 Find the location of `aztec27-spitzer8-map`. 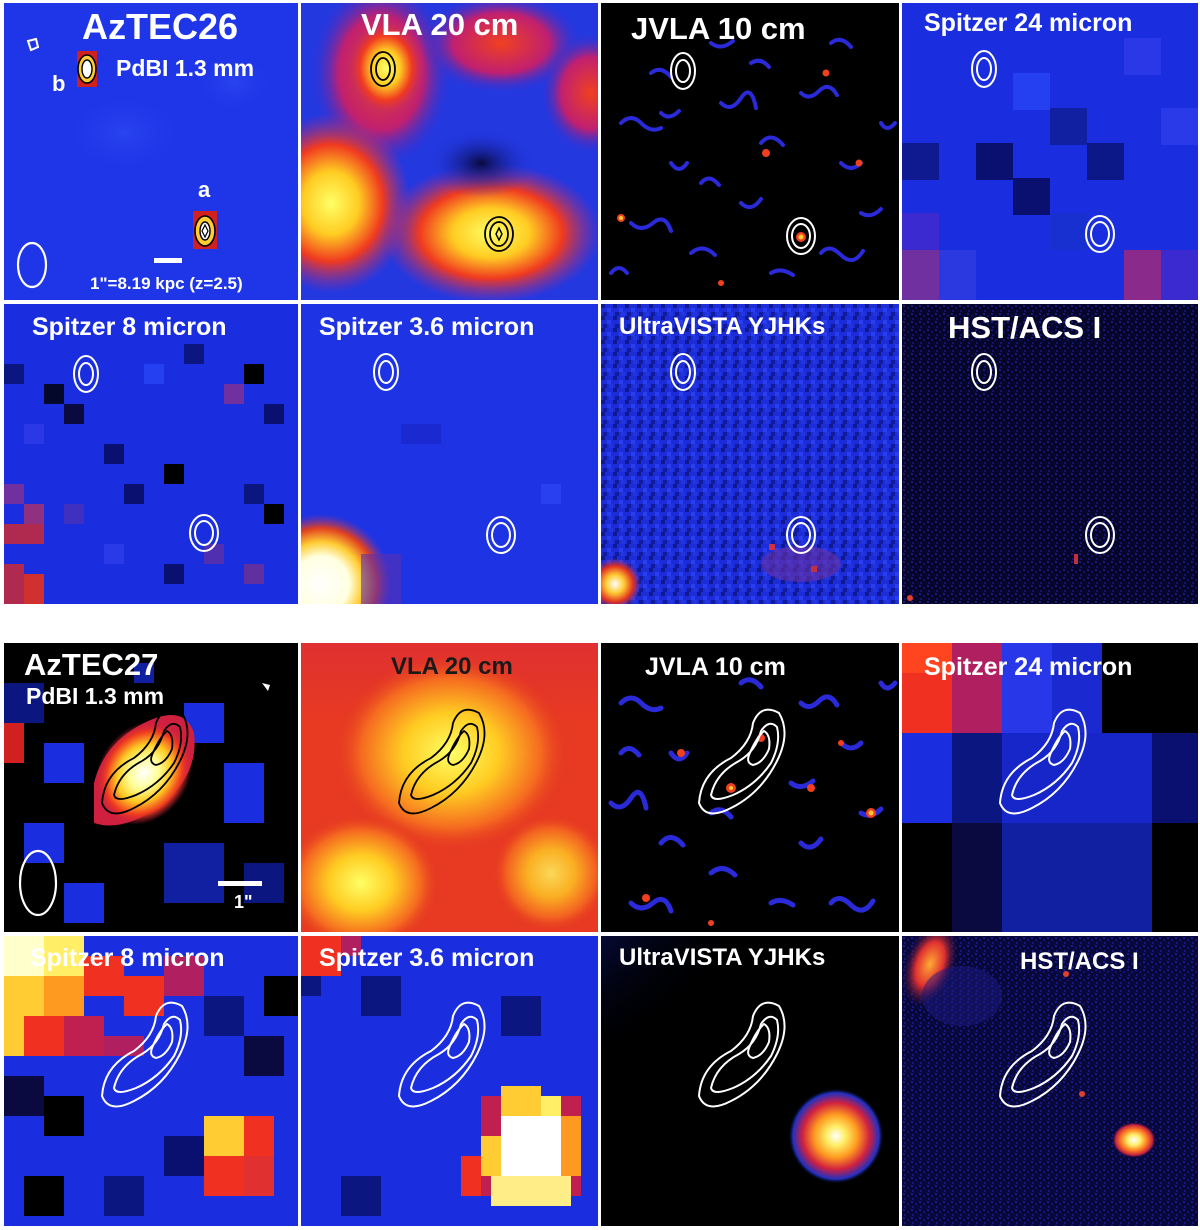

aztec27-spitzer8-map is located at coordinates (151, 1081).